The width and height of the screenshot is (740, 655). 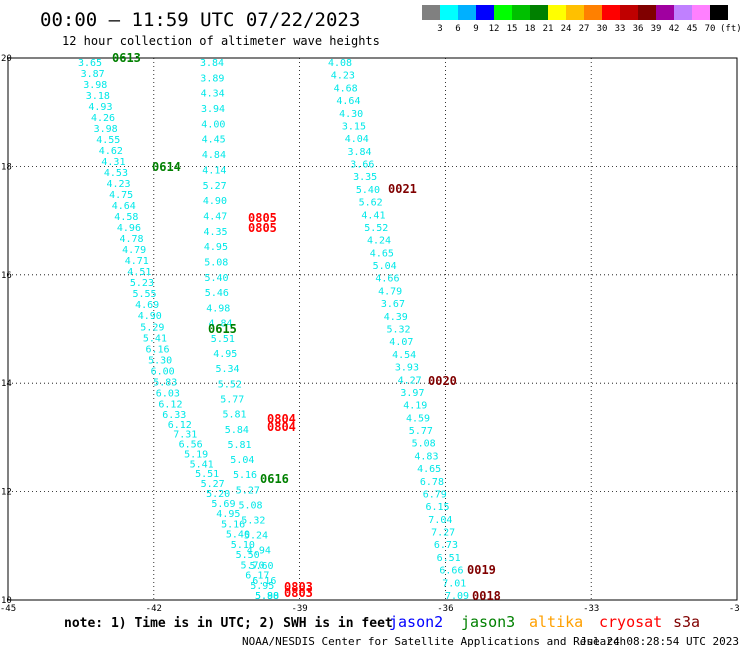 I want to click on wave-height-label: 6.56, so click(x=191, y=445).